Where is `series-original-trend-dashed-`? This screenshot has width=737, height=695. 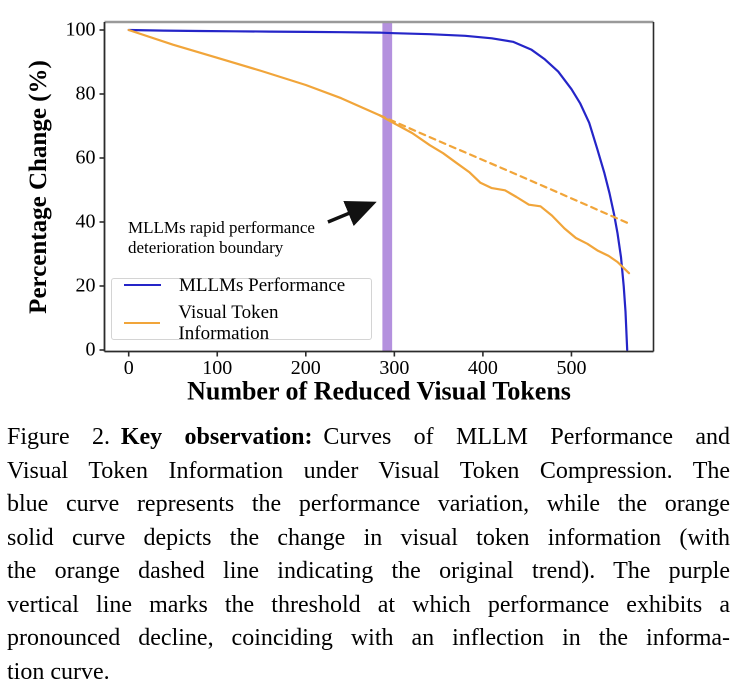 series-original-trend-dashed- is located at coordinates (504, 169).